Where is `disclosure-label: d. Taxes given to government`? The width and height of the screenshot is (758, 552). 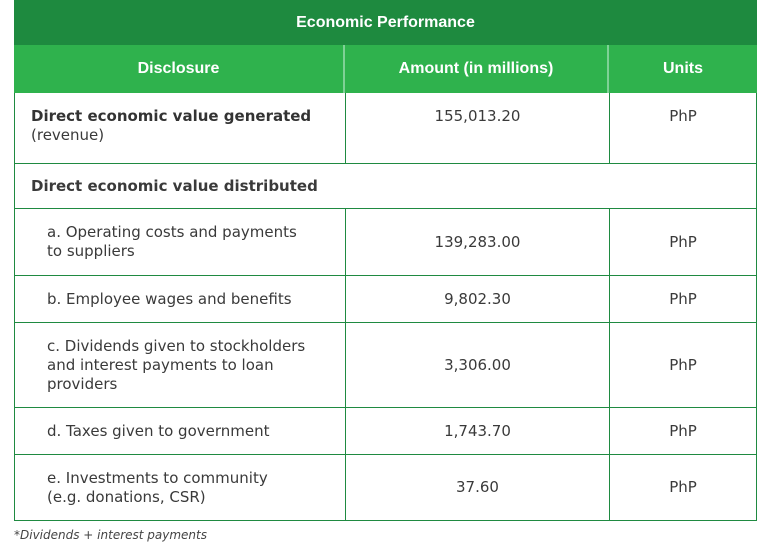
disclosure-label: d. Taxes given to government is located at coordinates (158, 431).